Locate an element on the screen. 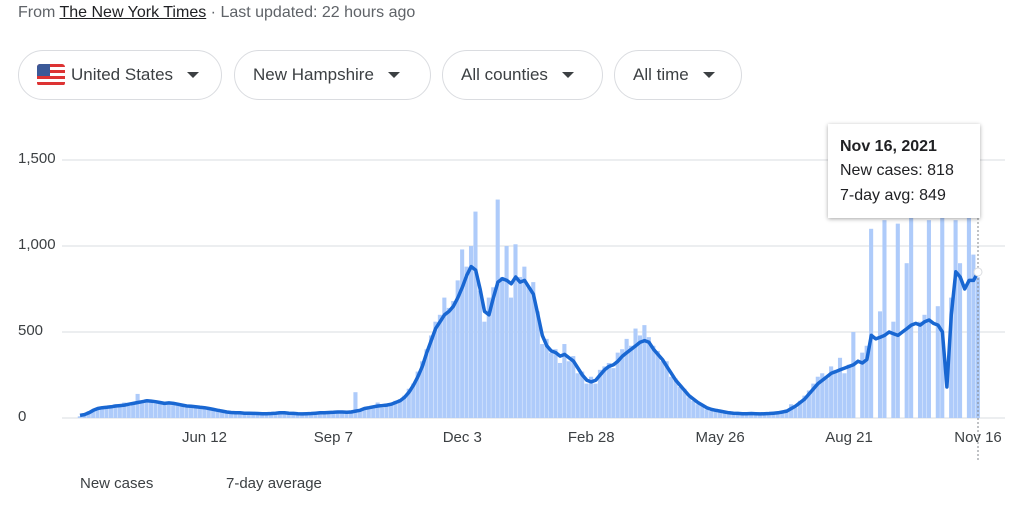 The height and width of the screenshot is (510, 1023). updated: · Last updated: 22 hours ago is located at coordinates (313, 12).